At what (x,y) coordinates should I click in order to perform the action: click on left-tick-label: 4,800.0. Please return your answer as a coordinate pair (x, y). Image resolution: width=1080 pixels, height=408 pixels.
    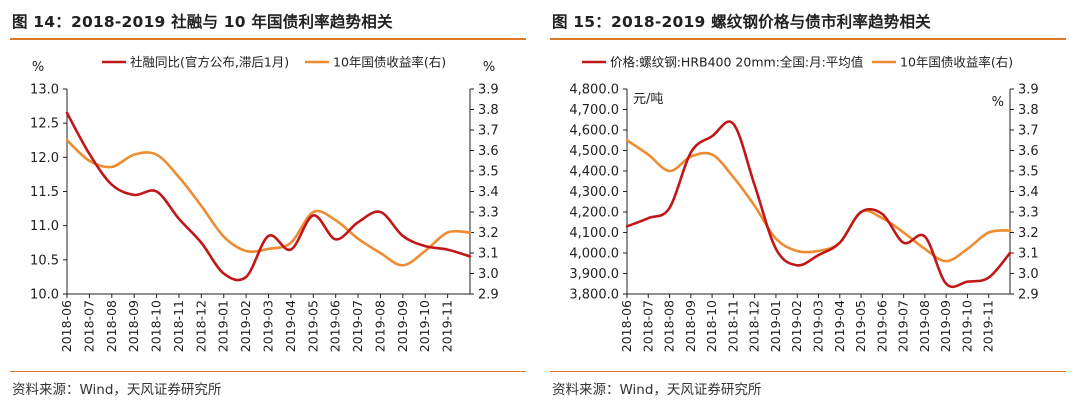
    Looking at the image, I should click on (594, 90).